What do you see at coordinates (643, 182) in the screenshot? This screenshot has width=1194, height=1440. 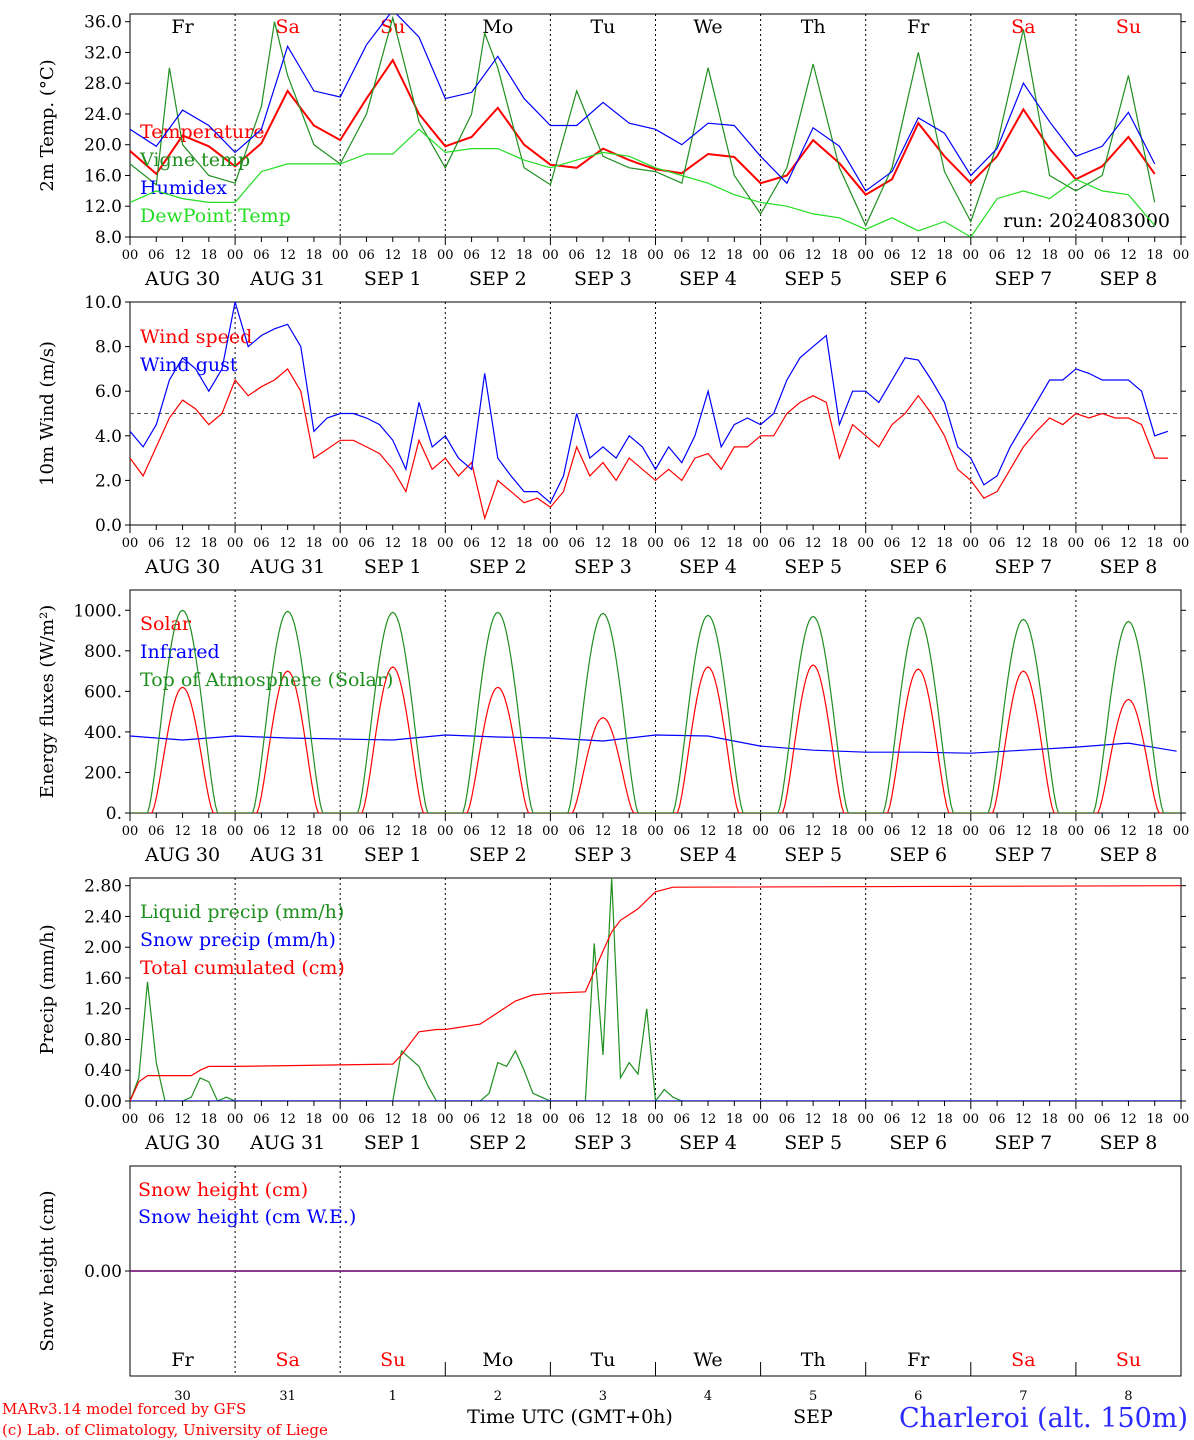 I see `series-line-dewpoint-temp` at bounding box center [643, 182].